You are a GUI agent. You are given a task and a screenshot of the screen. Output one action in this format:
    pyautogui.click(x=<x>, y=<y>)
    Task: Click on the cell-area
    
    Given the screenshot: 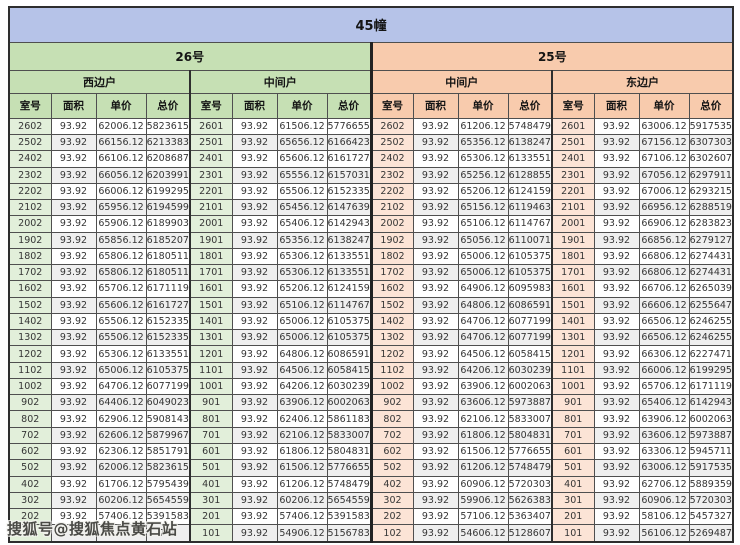 What is the action you would take?
    pyautogui.click(x=73, y=533)
    